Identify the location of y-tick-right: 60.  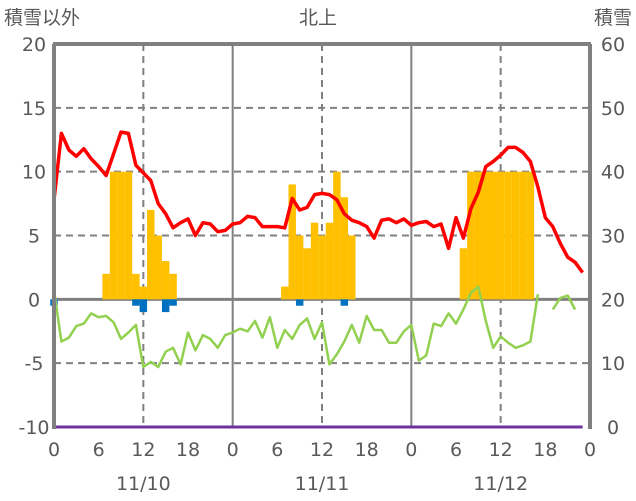
(613, 45).